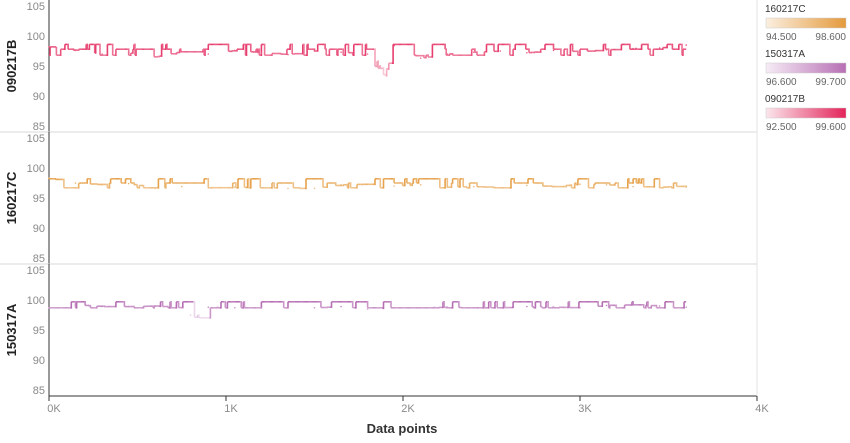  Describe the element at coordinates (830, 82) in the screenshot. I see `legend-max-label: 99.700` at that location.